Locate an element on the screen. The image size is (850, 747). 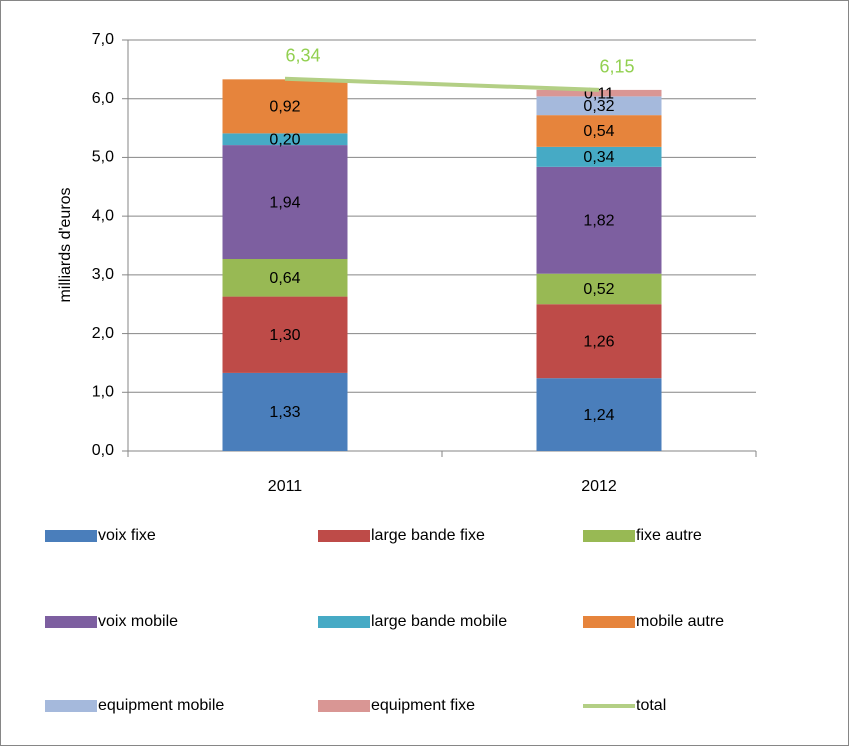
data-label: 0,32 is located at coordinates (598, 106).